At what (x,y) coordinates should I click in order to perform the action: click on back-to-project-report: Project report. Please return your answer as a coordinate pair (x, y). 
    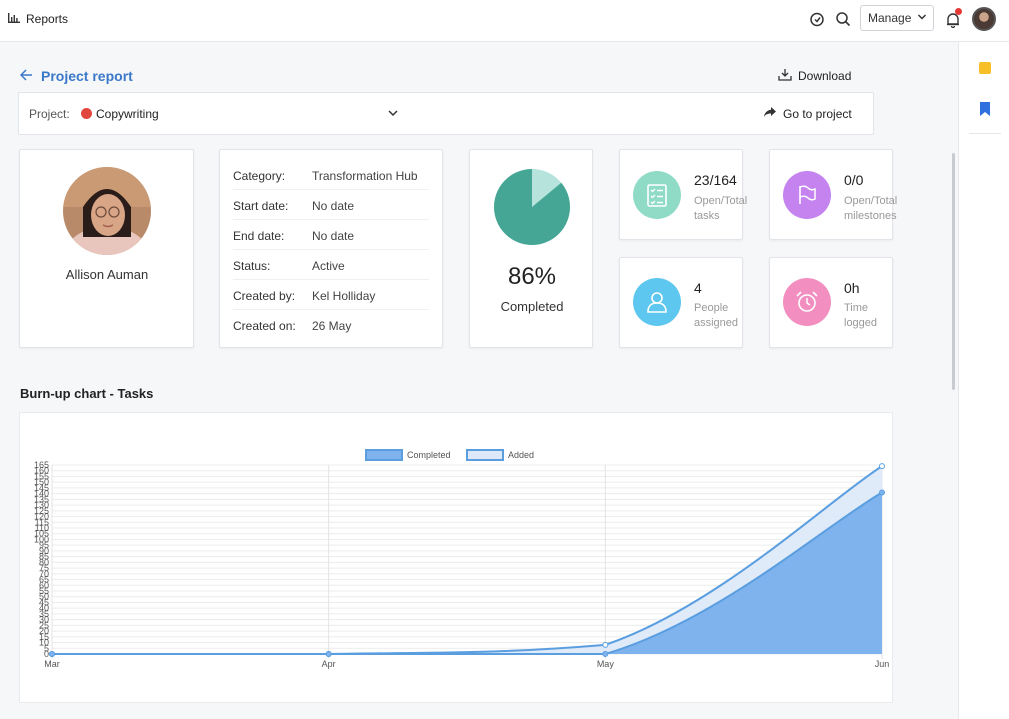
    Looking at the image, I should click on (76, 76).